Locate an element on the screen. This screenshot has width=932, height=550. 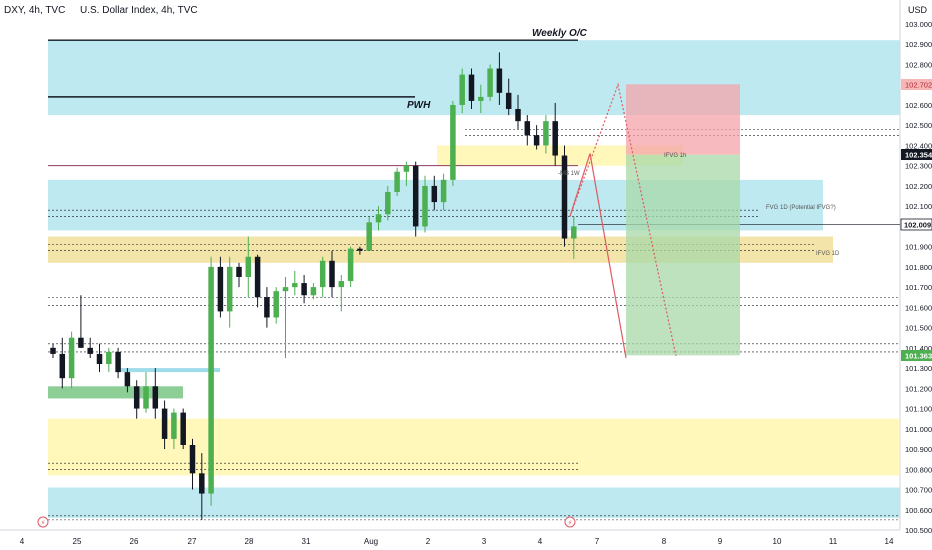
x-tick-11: 8 is located at coordinates (664, 541).